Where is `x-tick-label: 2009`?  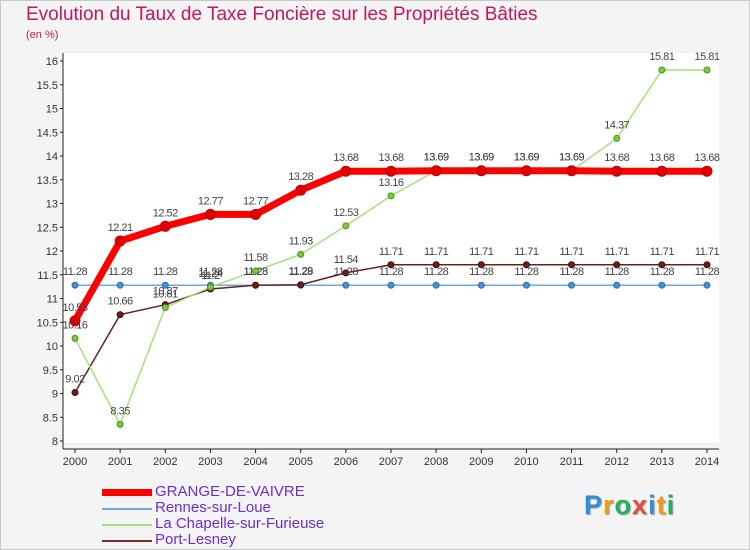 x-tick-label: 2009 is located at coordinates (481, 462).